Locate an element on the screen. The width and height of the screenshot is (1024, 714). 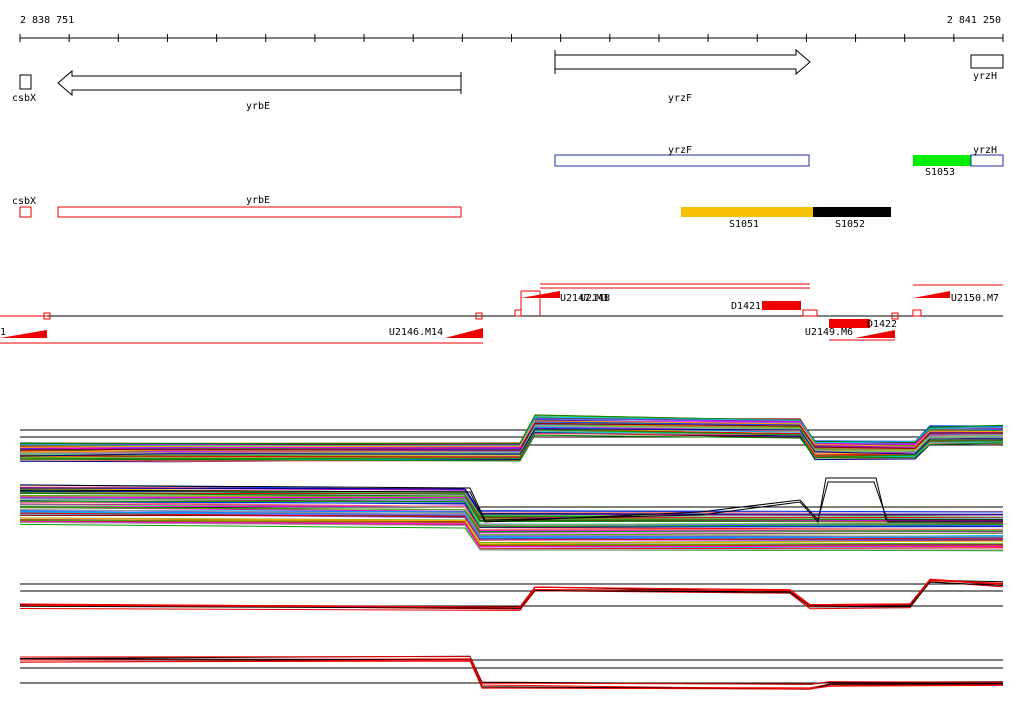
transcript-label: yrbE is located at coordinates (258, 200).